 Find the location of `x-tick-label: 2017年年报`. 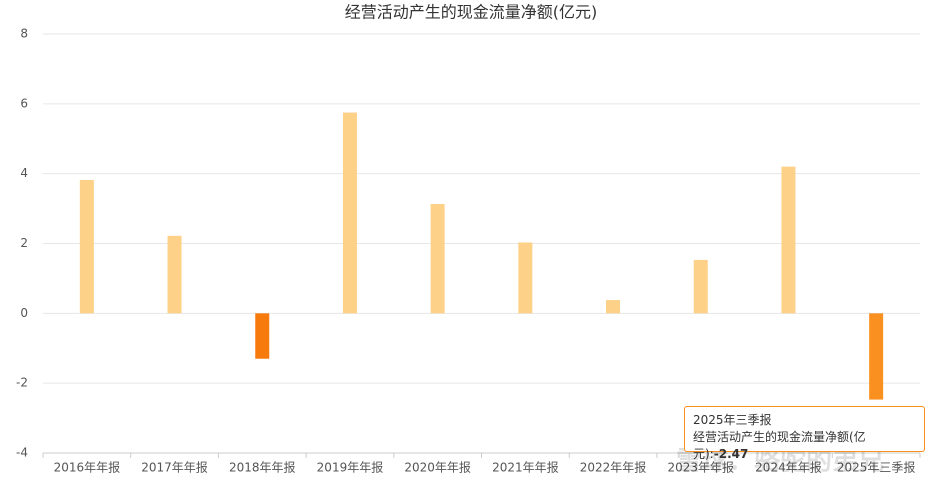

x-tick-label: 2017年年报 is located at coordinates (174, 467).